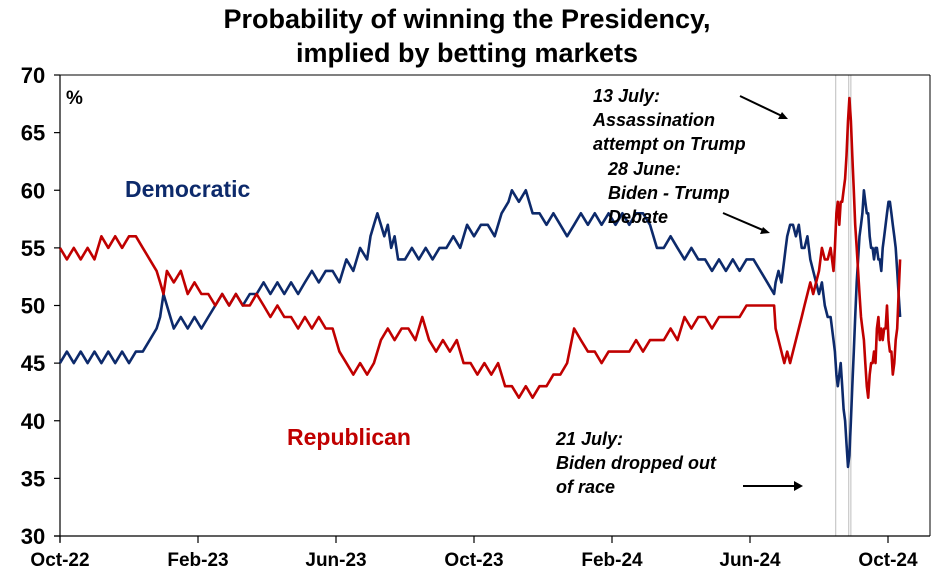 This screenshot has width=934, height=581. I want to click on annotation-dropout-line-2: Biden dropped out, so click(636, 463).